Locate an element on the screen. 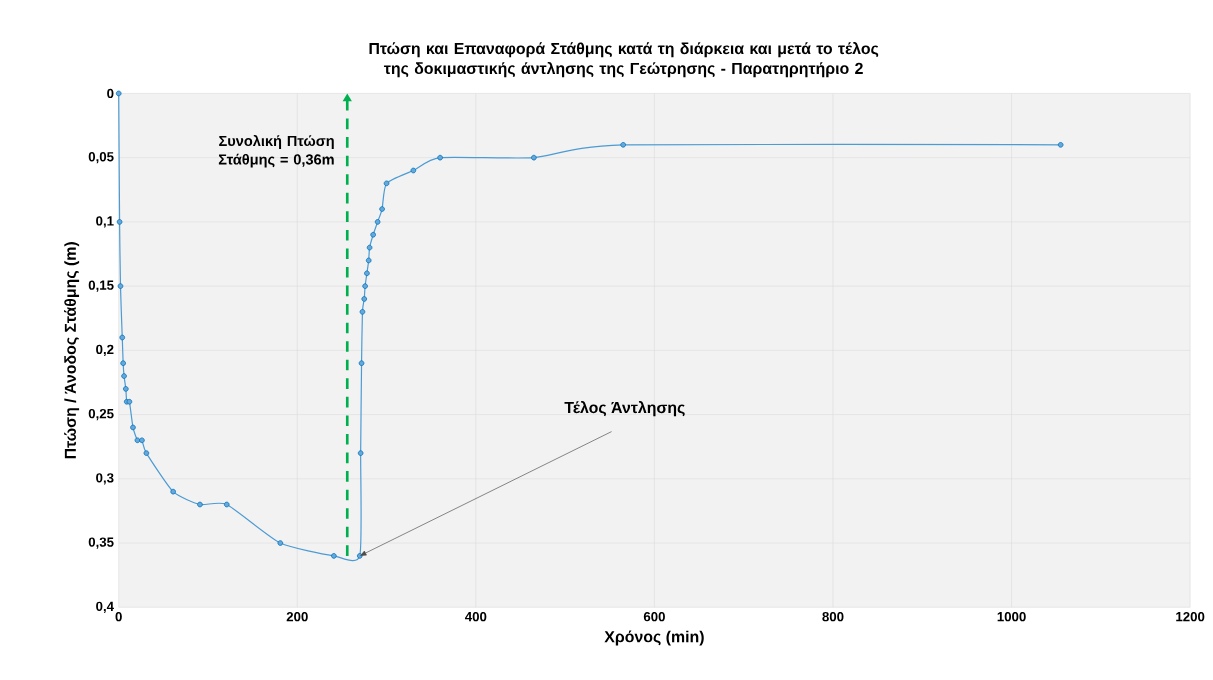 This screenshot has height=680, width=1213. chart-title: Πτώση και Επαναφορά Στάθμης κατά τη διάρκεια και μετά το τέλος της δοκιμαστικής άντλησης της Γεώτρησης - Παρατηρητήριο 2 is located at coordinates (624, 60).